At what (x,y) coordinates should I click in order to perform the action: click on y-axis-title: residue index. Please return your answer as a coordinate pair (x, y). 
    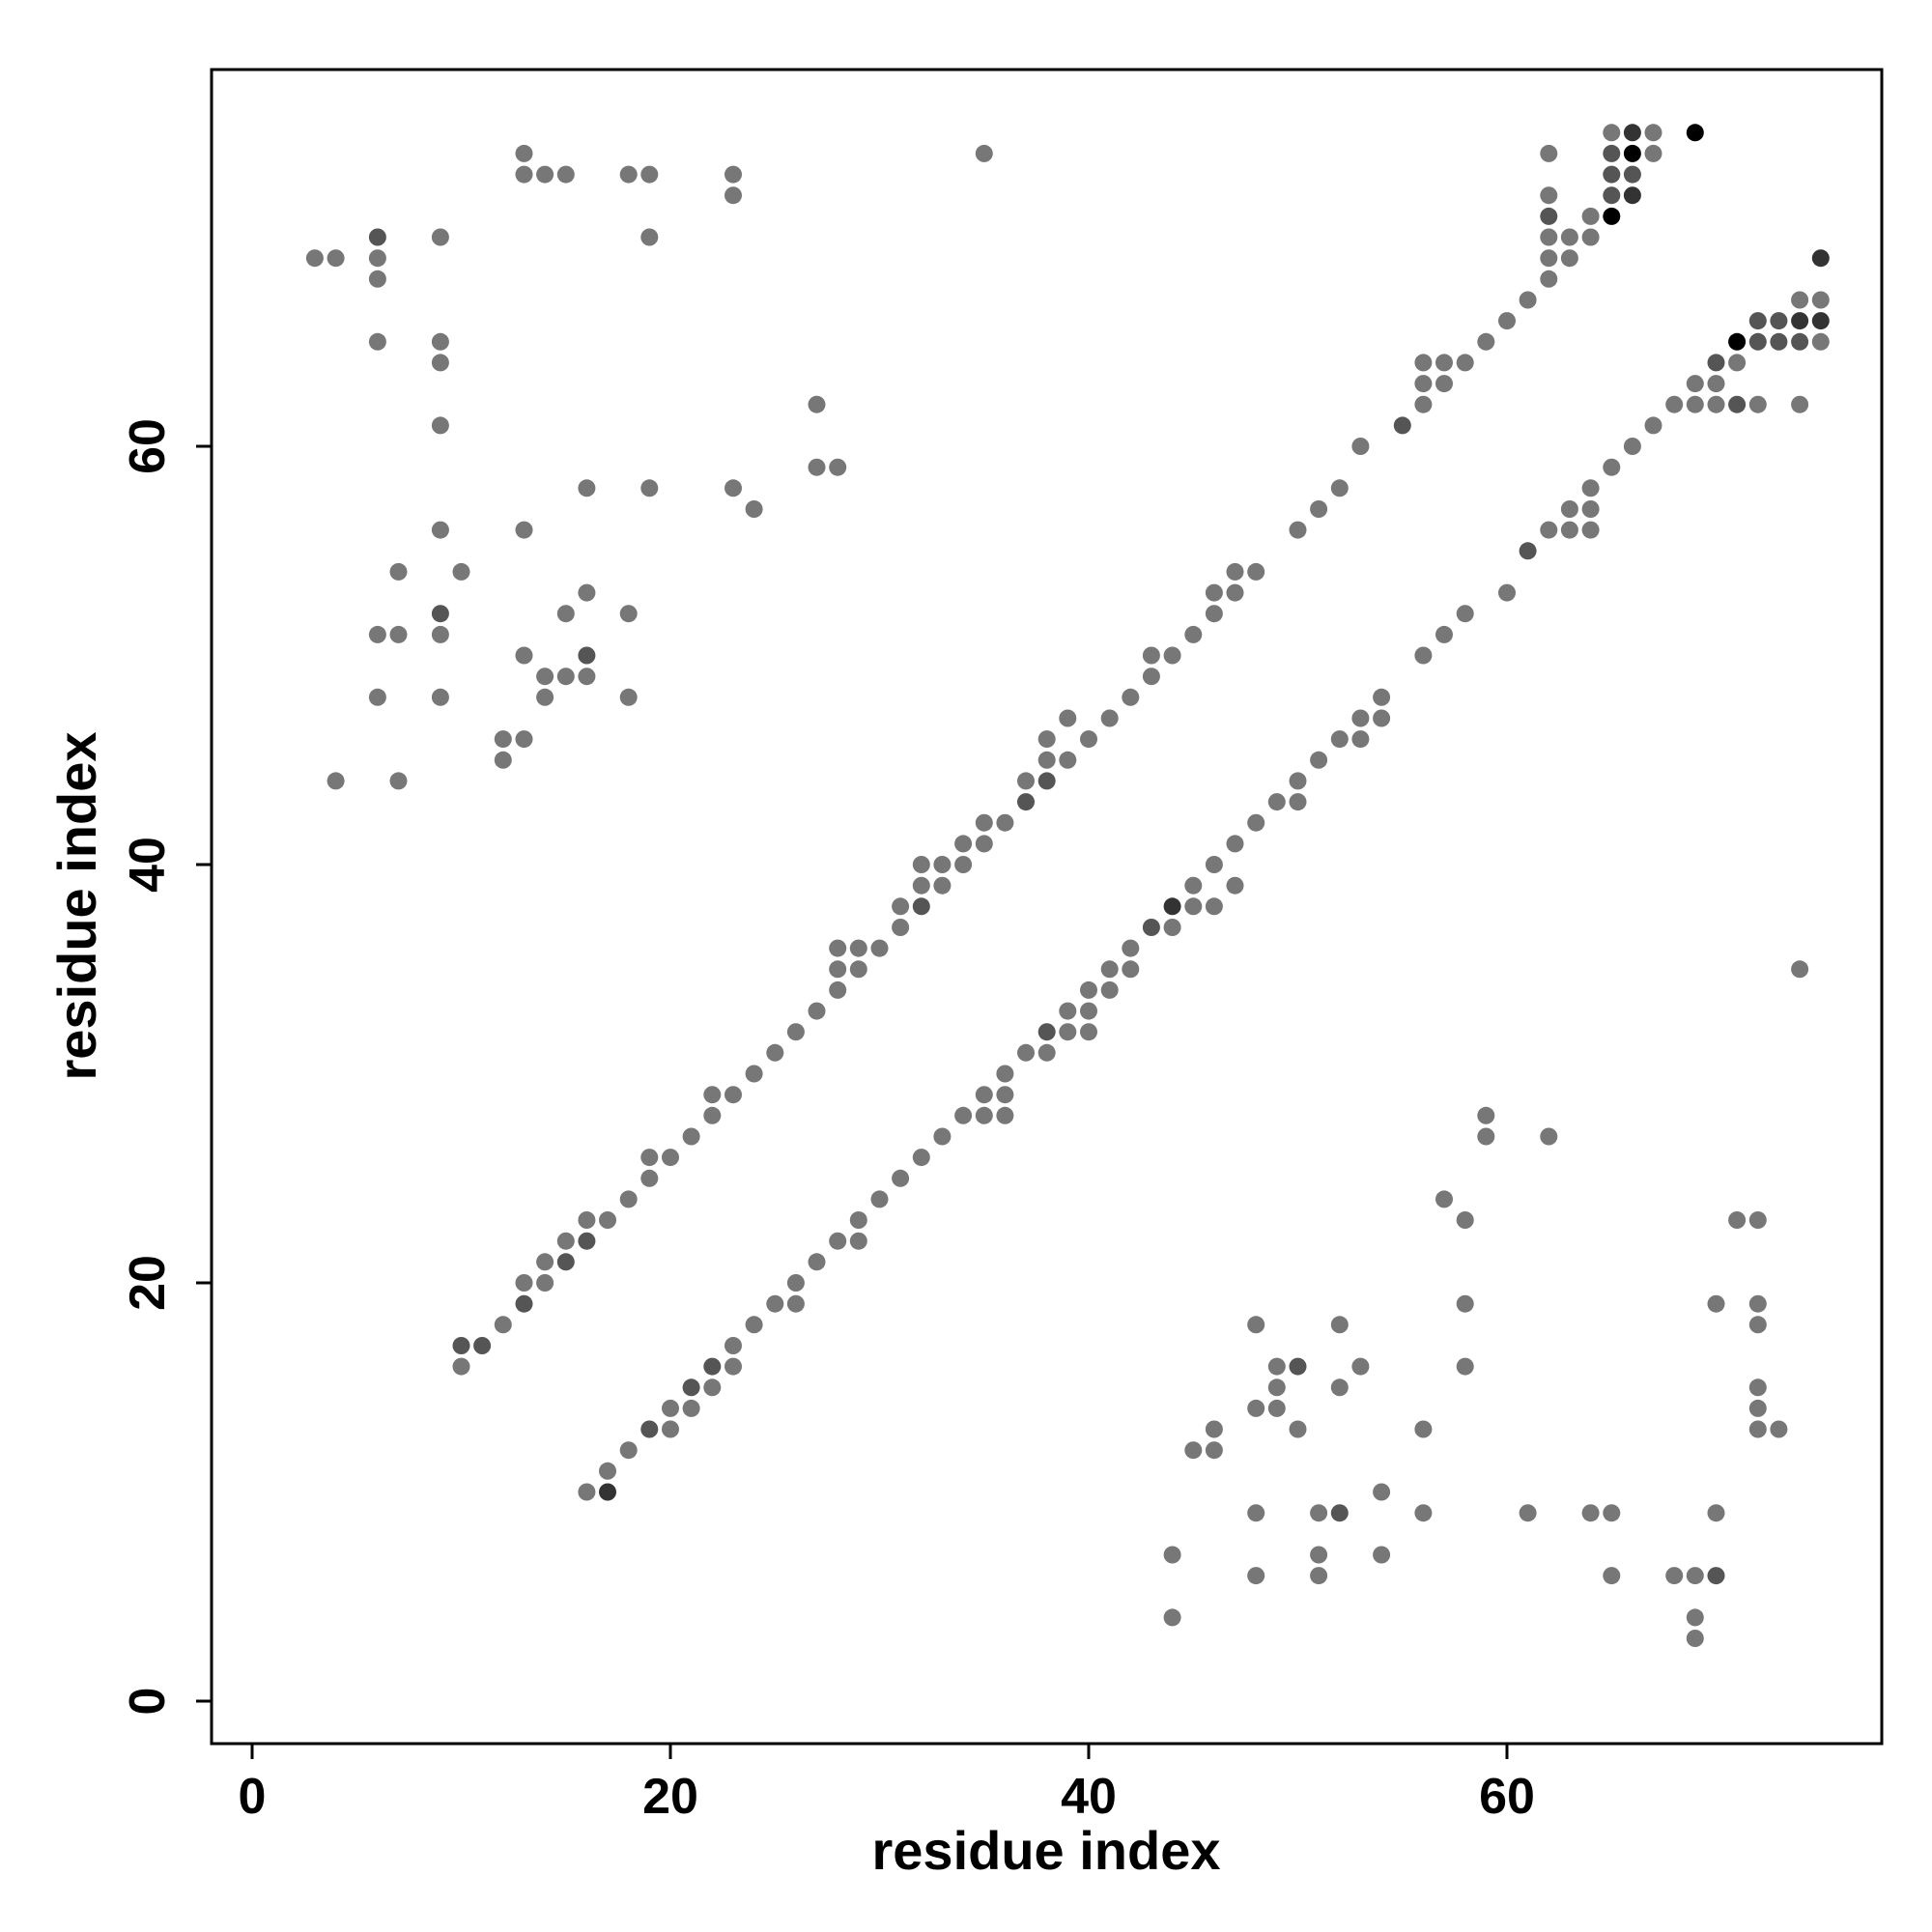
    Looking at the image, I should click on (76, 905).